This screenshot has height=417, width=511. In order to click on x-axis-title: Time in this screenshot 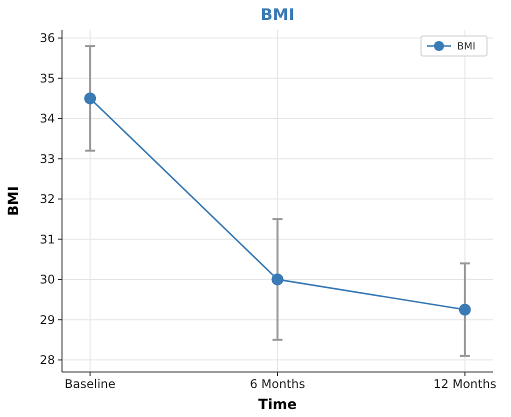, I will do `click(277, 405)`.